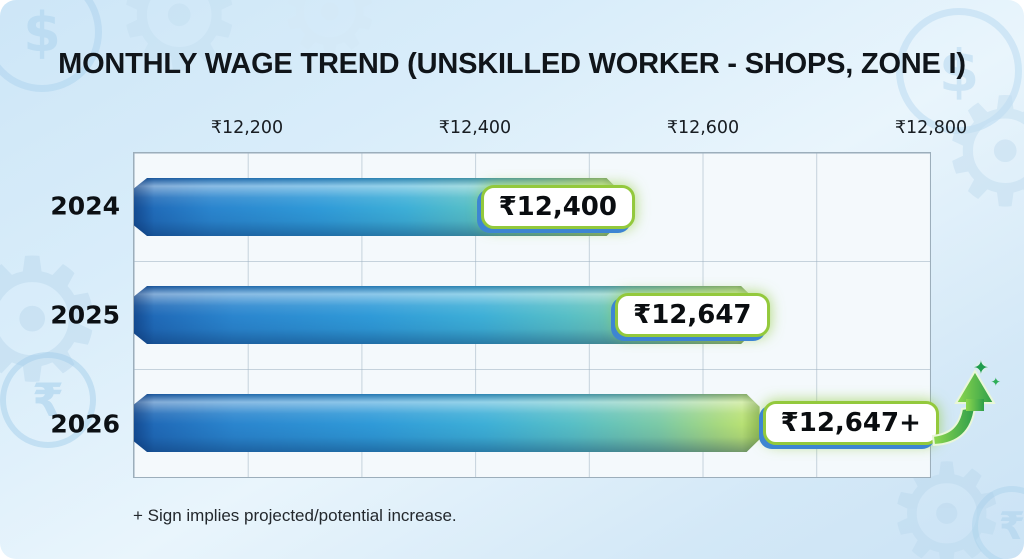  I want to click on value-badge-group-2024: ₹12,400, so click(557, 206).